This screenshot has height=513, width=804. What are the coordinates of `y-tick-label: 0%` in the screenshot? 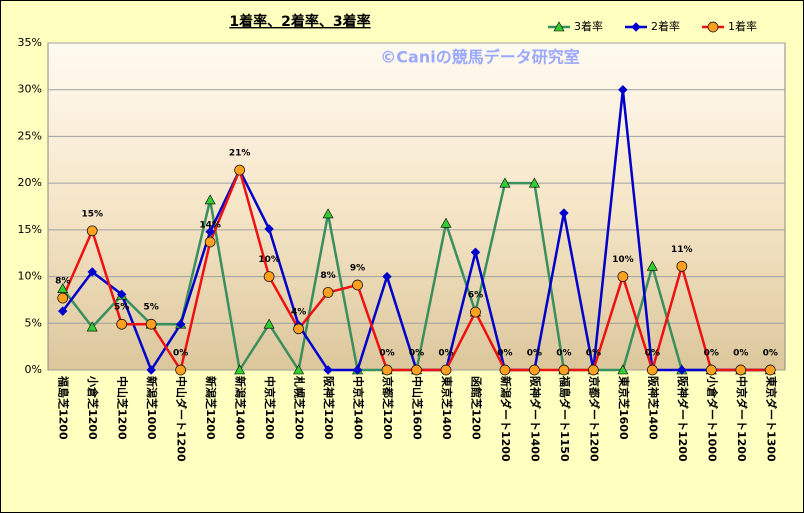 It's located at (33, 369).